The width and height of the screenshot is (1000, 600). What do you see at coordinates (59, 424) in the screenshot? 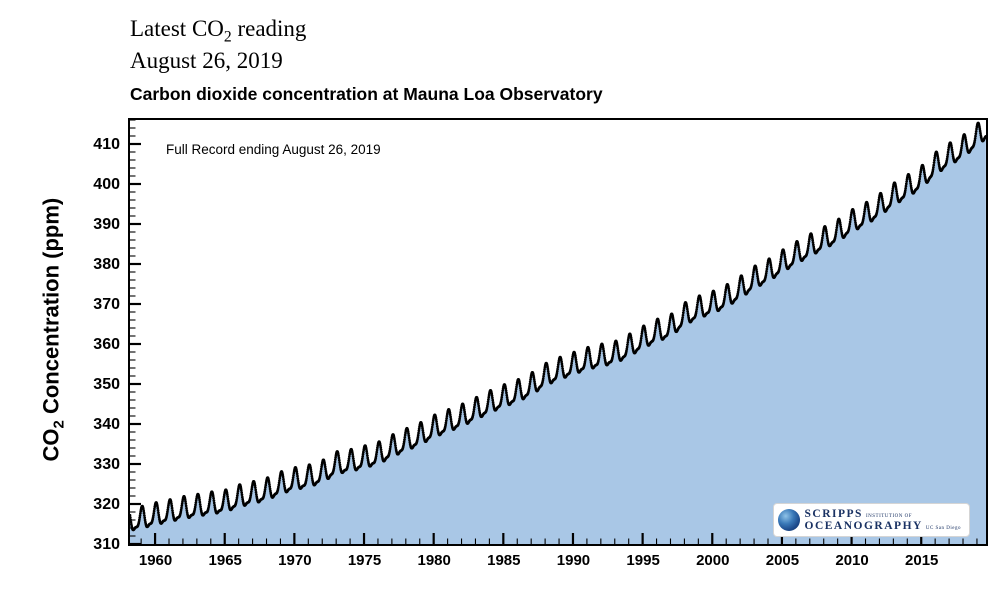
I see `y-axis-co2-subscript: 2` at bounding box center [59, 424].